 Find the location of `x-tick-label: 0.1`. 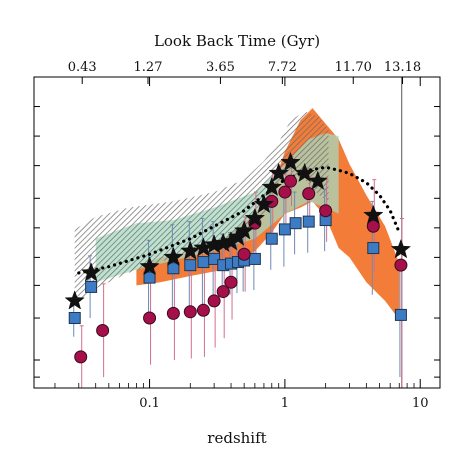

x-tick-label: 0.1 is located at coordinates (149, 403).